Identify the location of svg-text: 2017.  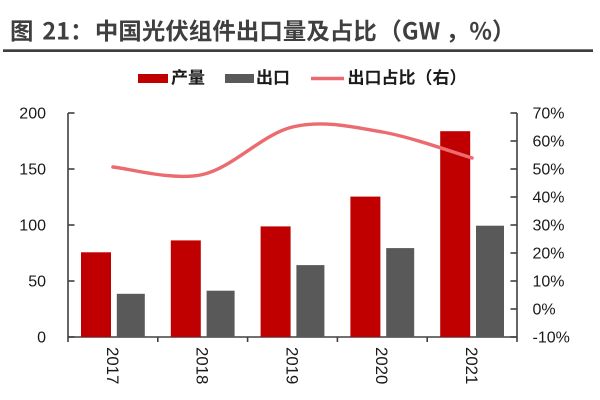
(112, 365).